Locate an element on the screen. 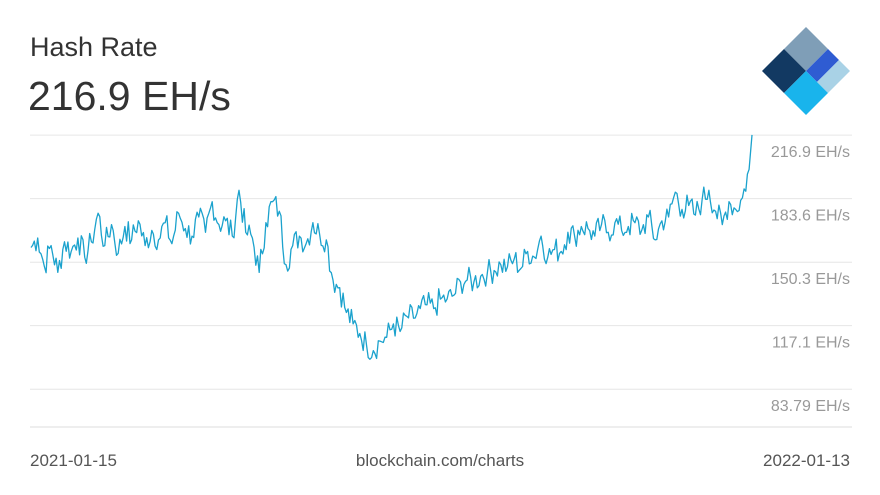 This screenshot has width=880, height=495. y-tick-label: 117.1 EH/s is located at coordinates (811, 343).